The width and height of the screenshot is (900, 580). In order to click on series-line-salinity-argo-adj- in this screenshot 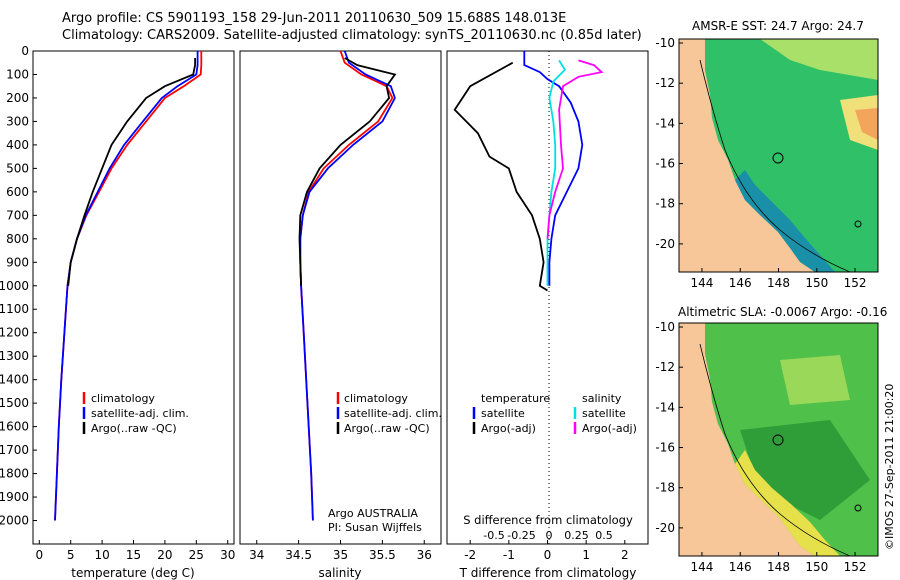, I will do `click(575, 149)`.